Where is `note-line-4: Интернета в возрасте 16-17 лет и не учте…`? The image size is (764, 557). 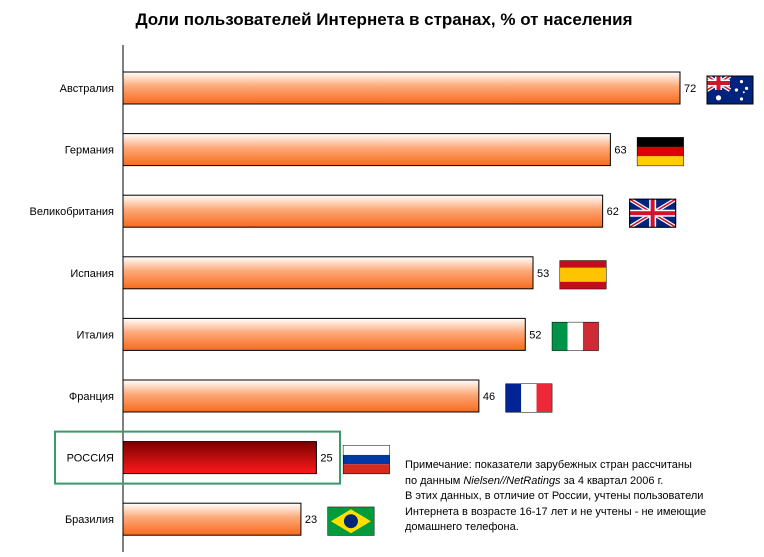 note-line-4: Интернета в возрасте 16-17 лет и не учте… is located at coordinates (556, 511).